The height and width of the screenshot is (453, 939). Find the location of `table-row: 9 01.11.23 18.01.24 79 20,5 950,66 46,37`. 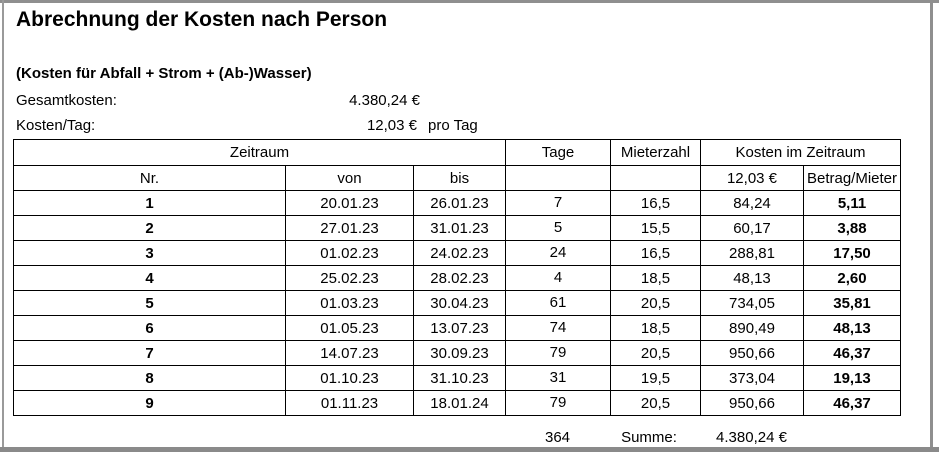

table-row: 9 01.11.23 18.01.24 79 20,5 950,66 46,37 is located at coordinates (457, 403).